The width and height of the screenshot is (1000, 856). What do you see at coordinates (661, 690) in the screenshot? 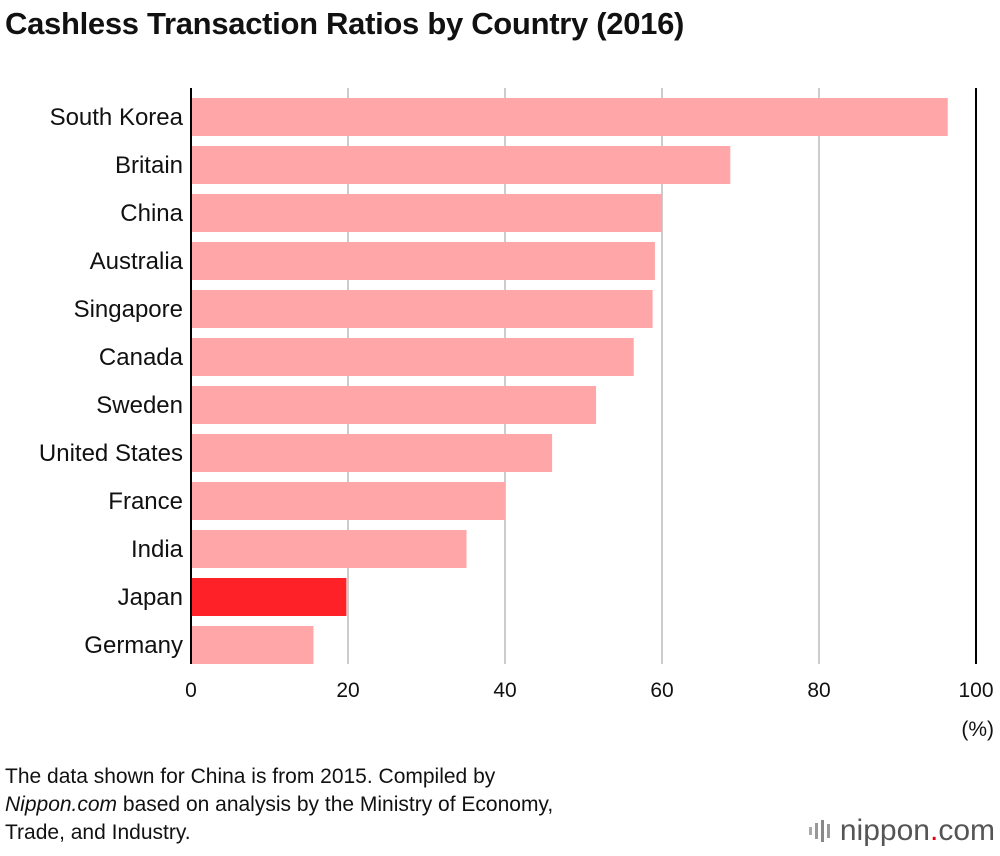
I see `x-tick-label: 60` at bounding box center [661, 690].